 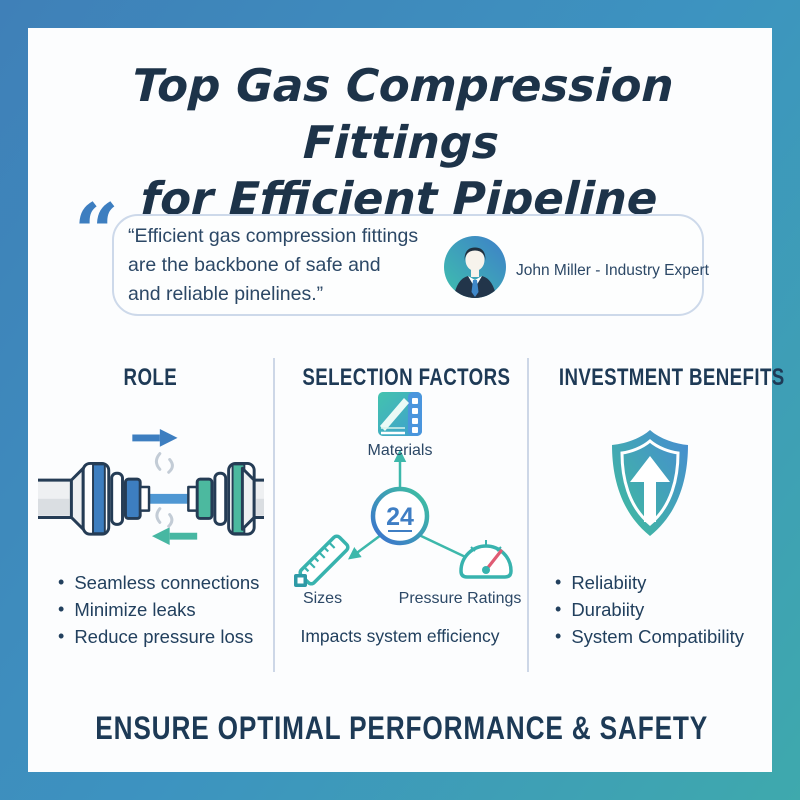 I want to click on list-item: • System Compatibility, so click(x=649, y=636).